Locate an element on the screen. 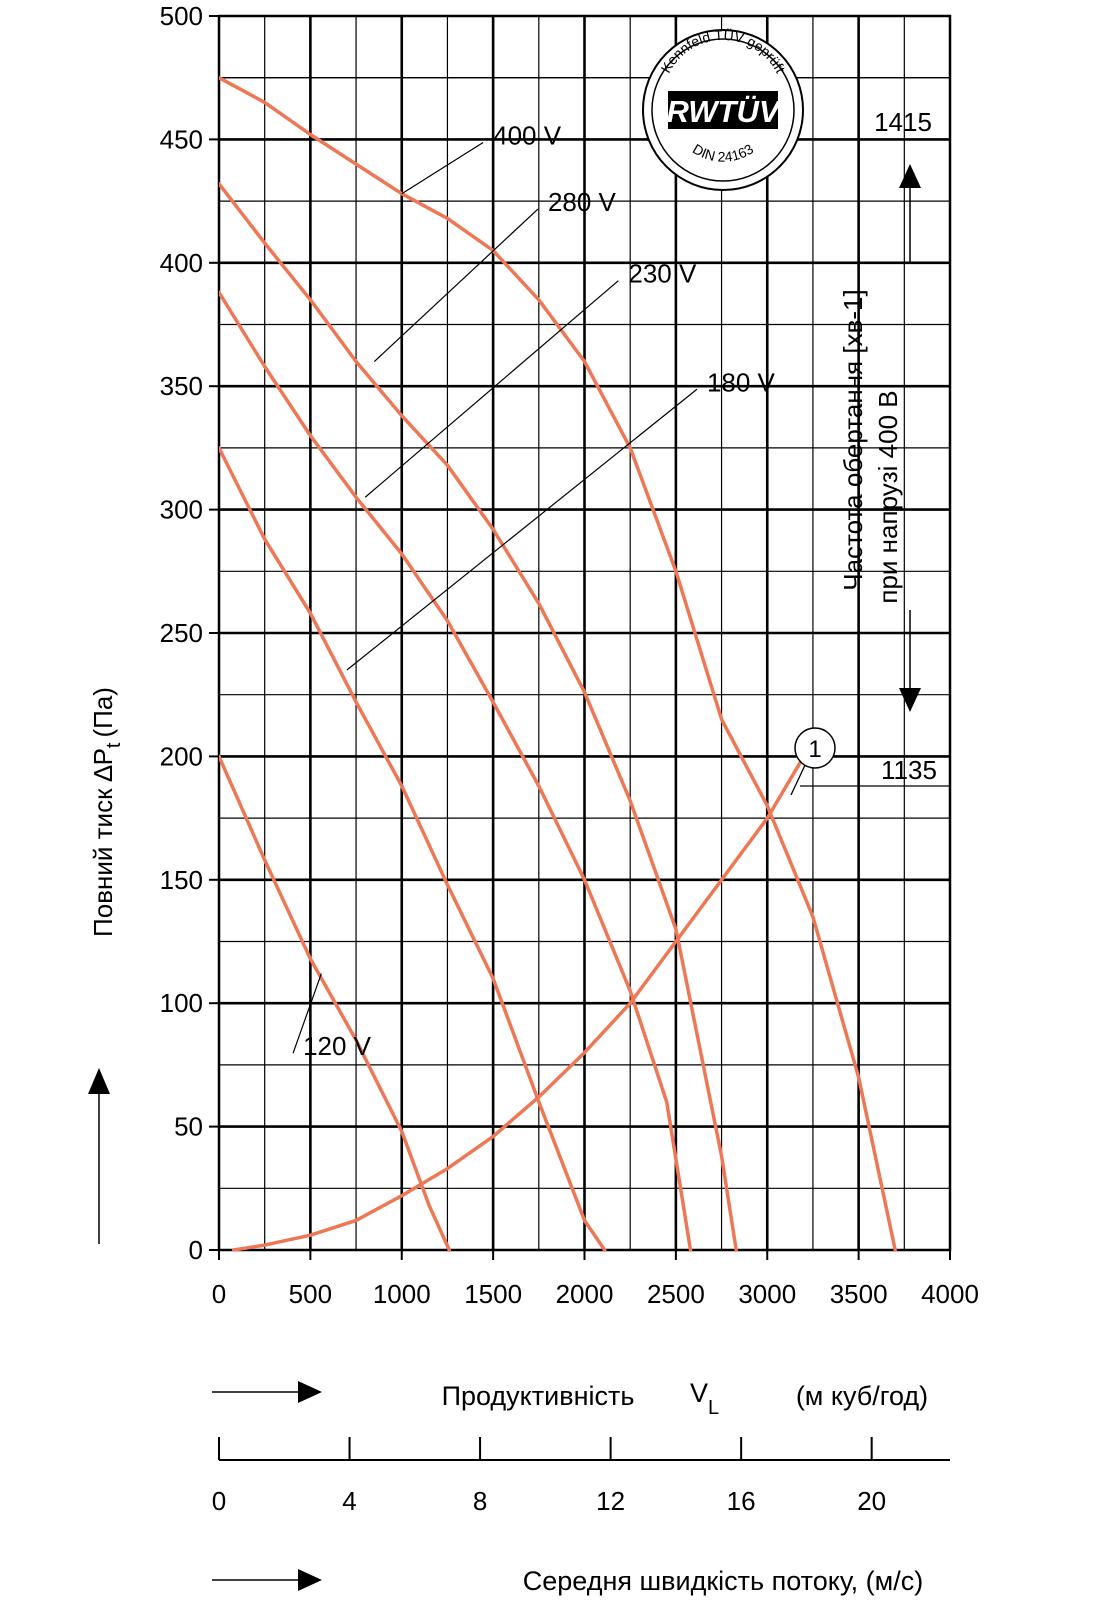  x-axis-label-prefix: Продуктивність is located at coordinates (538, 1396).